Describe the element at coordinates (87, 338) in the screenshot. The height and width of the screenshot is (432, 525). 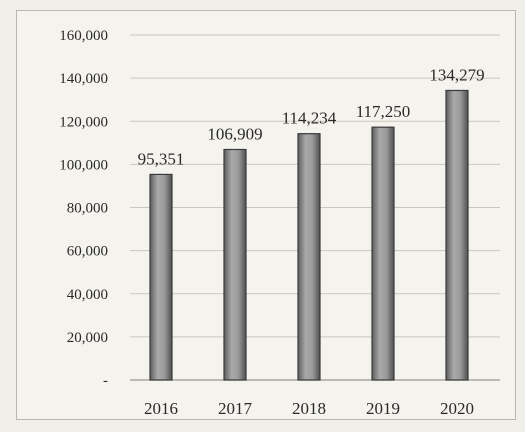
I see `y-tick-label: 20,000` at that location.